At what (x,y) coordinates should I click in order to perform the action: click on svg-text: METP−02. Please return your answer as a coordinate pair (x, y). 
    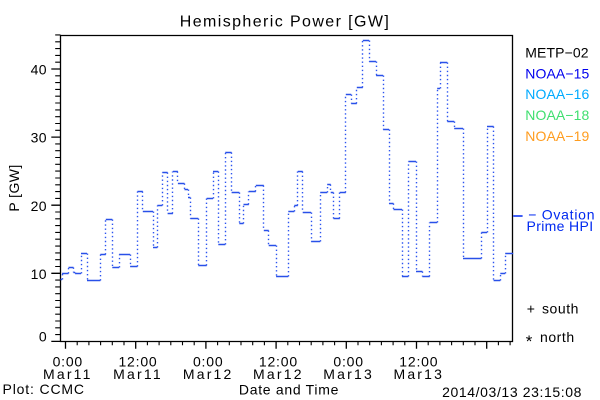
    Looking at the image, I should click on (556, 52).